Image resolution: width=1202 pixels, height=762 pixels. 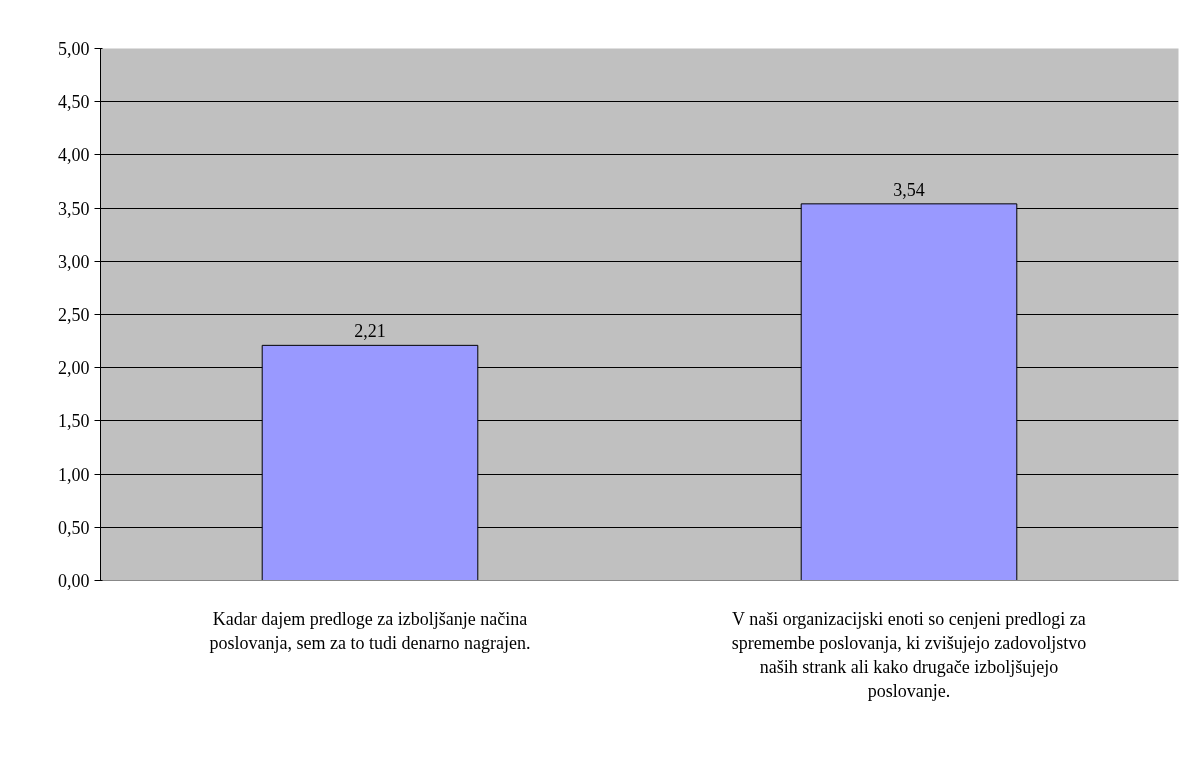 What do you see at coordinates (74, 102) in the screenshot?
I see `y-tick-label: 4,50` at bounding box center [74, 102].